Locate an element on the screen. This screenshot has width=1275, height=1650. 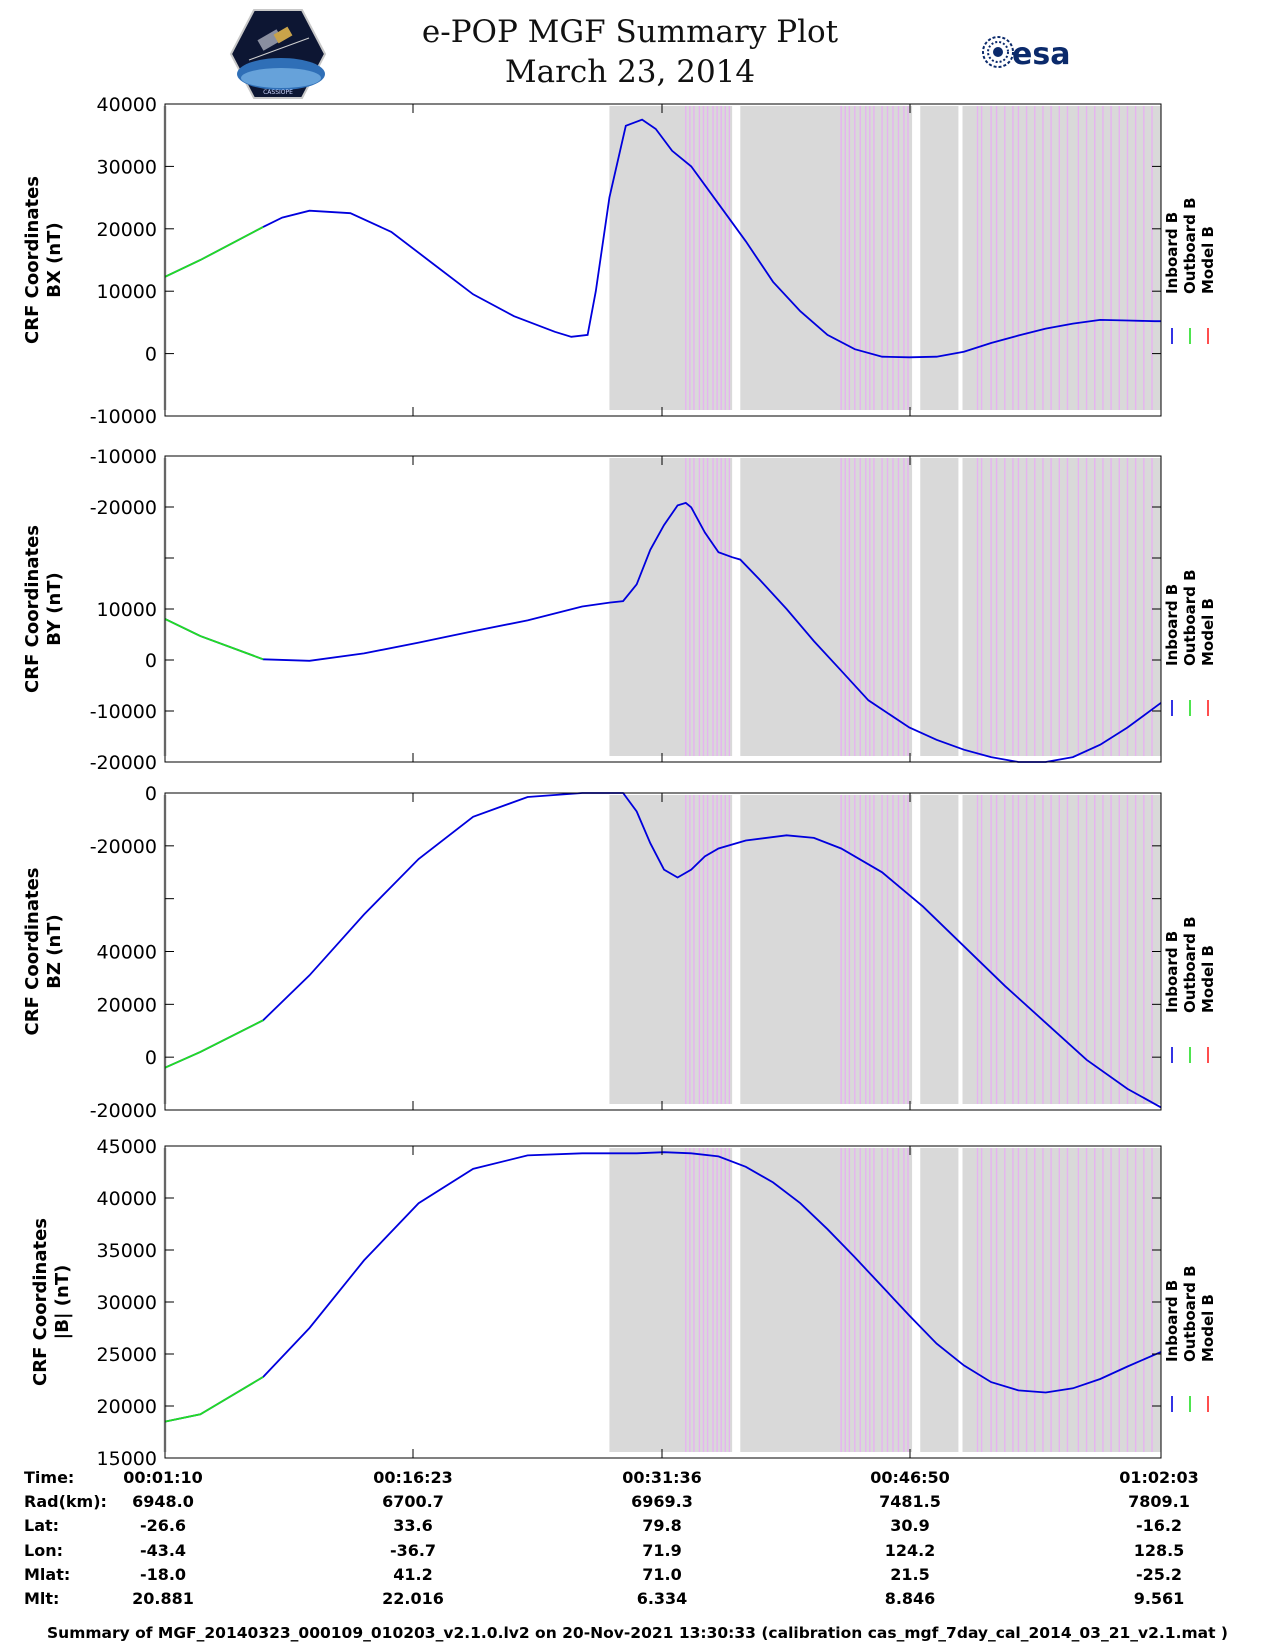
ephemeris-value: 71.9 is located at coordinates (662, 1550).